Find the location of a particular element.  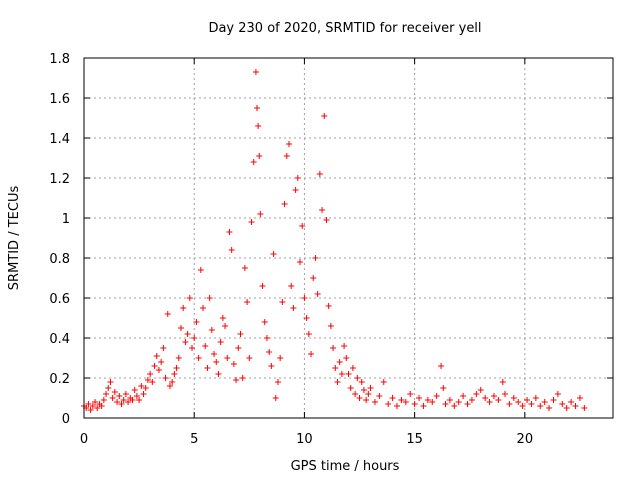

y-tick-label: 0.8 is located at coordinates (59, 259).